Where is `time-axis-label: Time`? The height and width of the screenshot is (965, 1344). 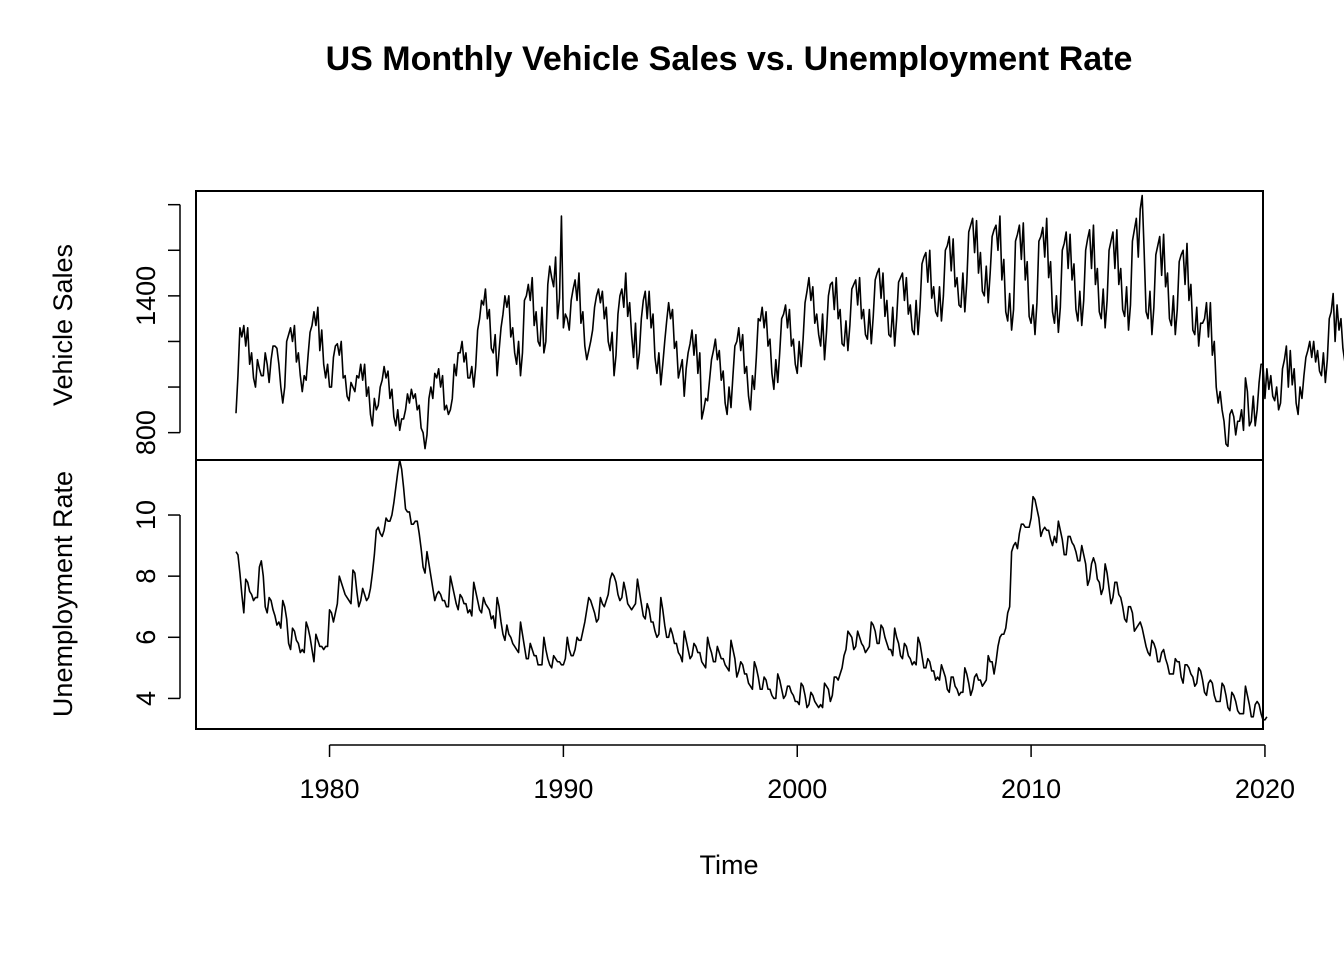 time-axis-label: Time is located at coordinates (729, 865).